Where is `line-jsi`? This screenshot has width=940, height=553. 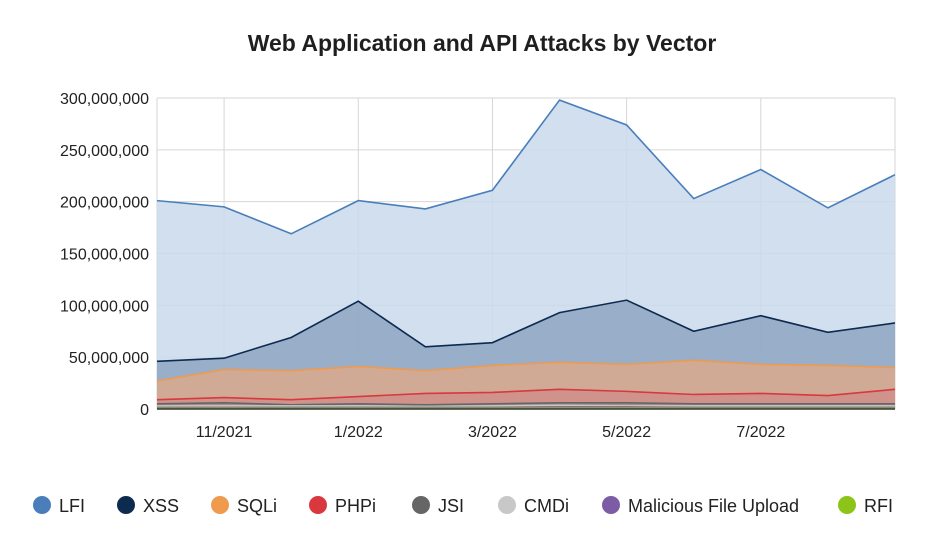
line-jsi is located at coordinates (525, 403).